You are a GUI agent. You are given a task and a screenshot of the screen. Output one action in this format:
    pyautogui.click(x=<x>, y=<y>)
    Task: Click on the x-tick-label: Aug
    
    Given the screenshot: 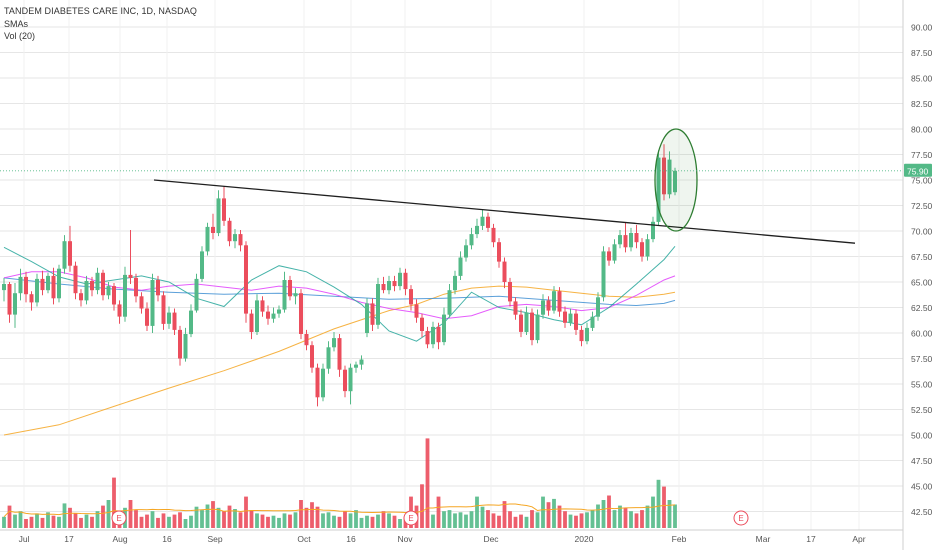 What is the action you would take?
    pyautogui.click(x=119, y=539)
    